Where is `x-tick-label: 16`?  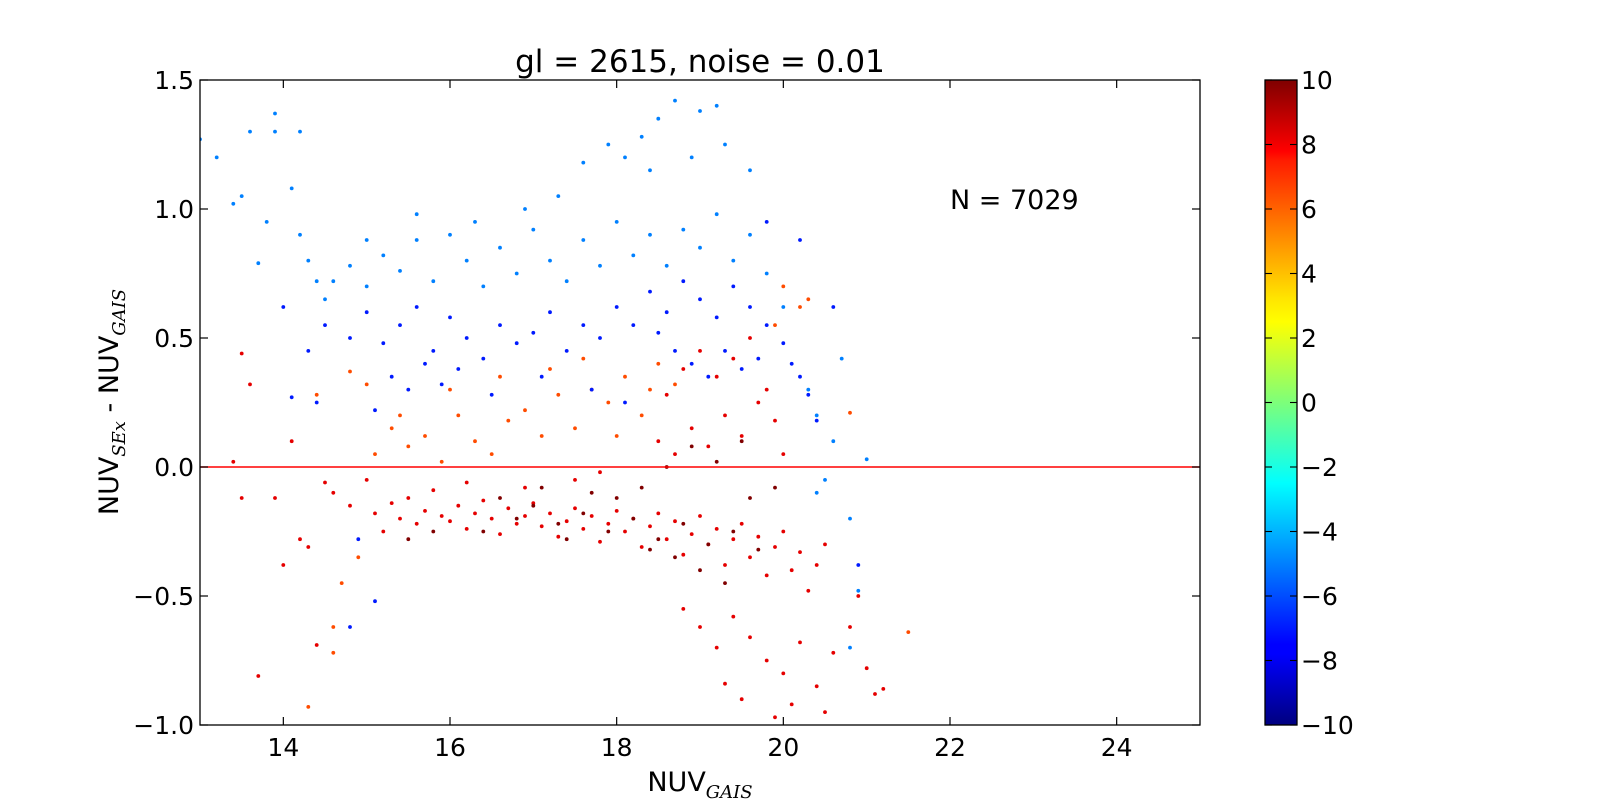 x-tick-label: 16 is located at coordinates (450, 747).